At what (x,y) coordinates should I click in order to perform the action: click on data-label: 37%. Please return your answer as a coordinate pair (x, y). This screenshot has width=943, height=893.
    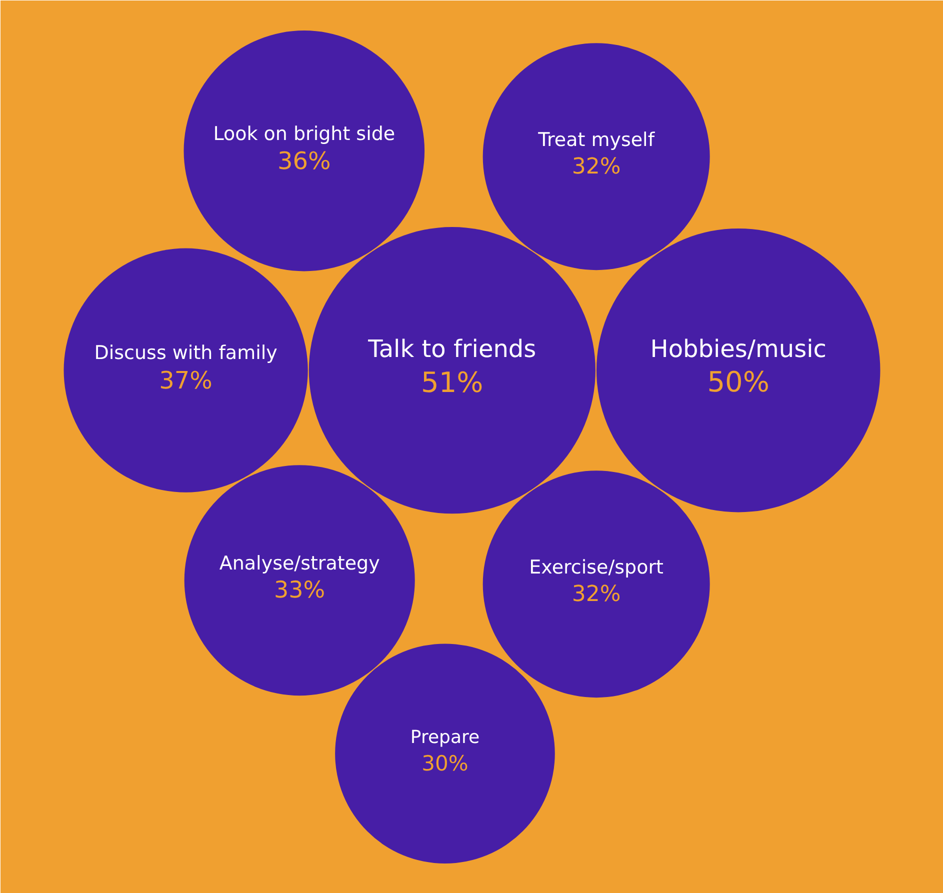
    Looking at the image, I should click on (185, 380).